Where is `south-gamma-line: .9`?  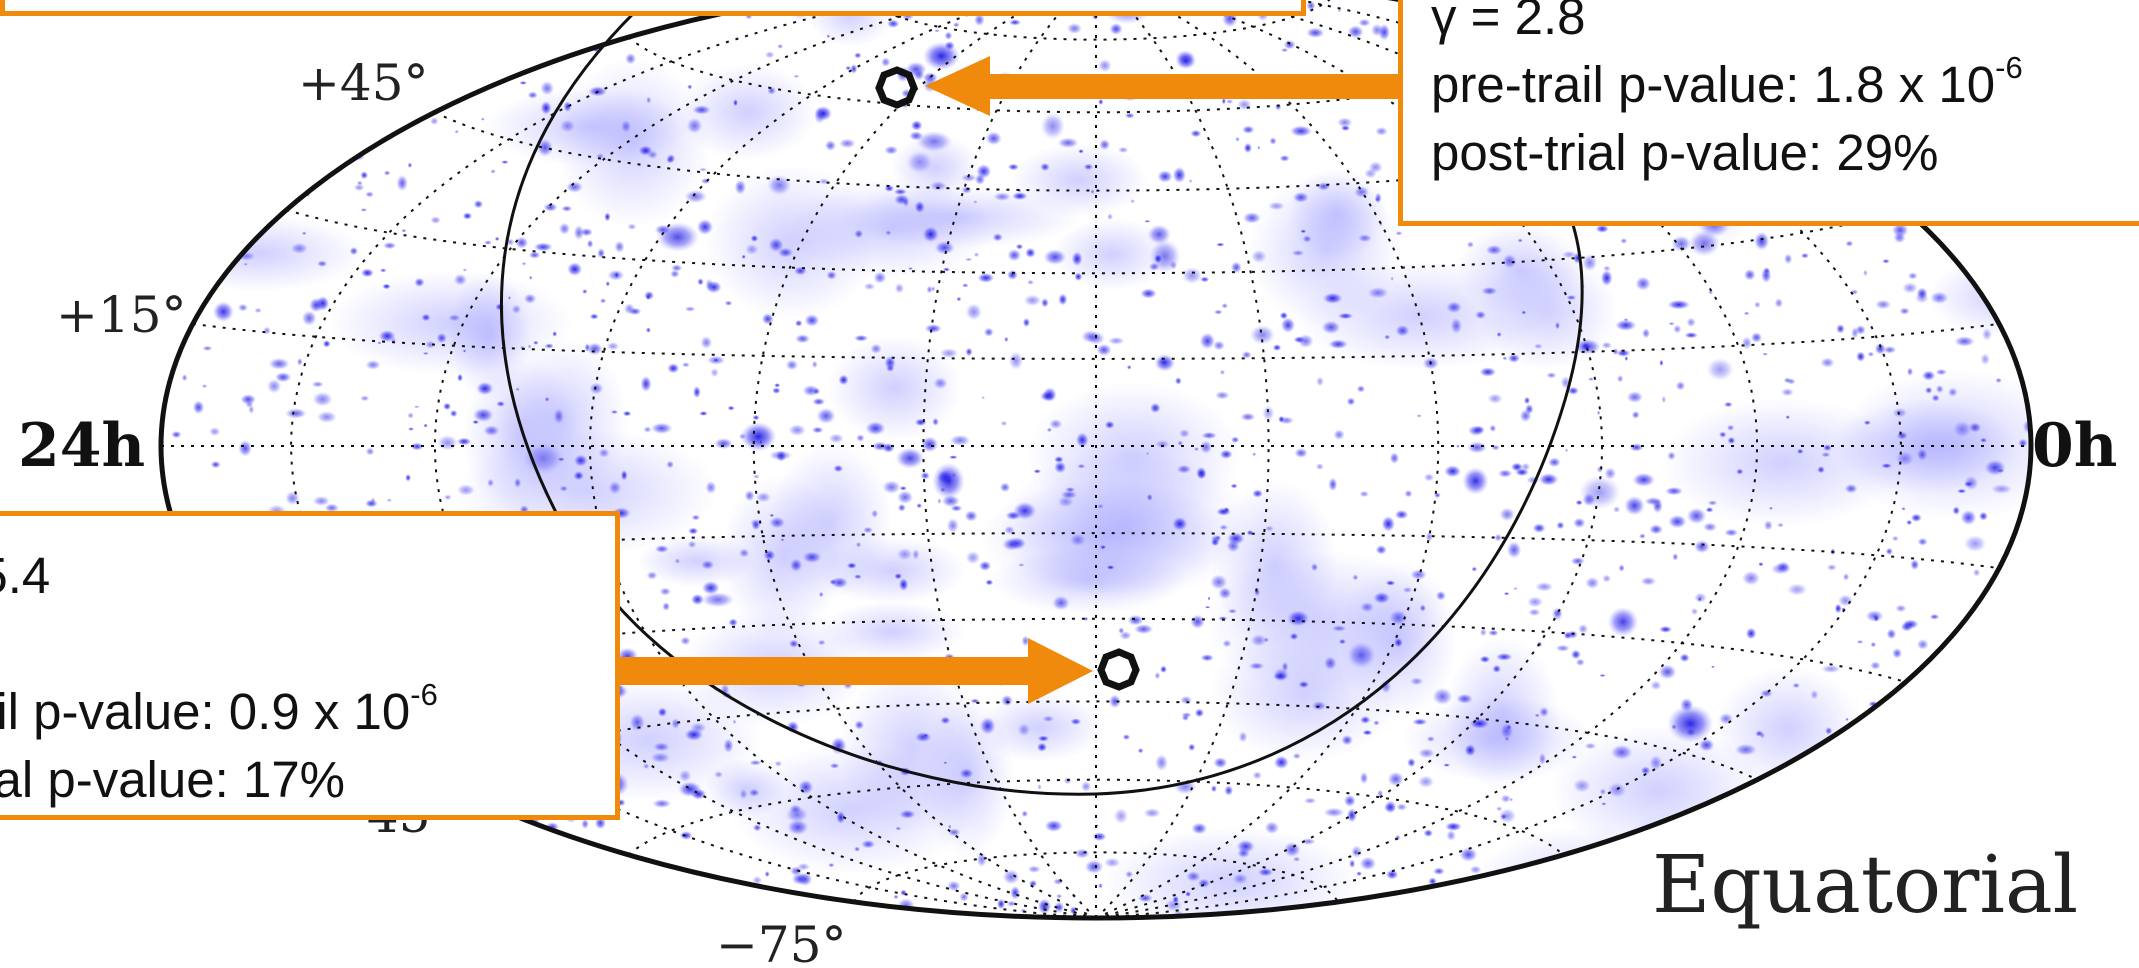 south-gamma-line: .9 is located at coordinates (307, 644).